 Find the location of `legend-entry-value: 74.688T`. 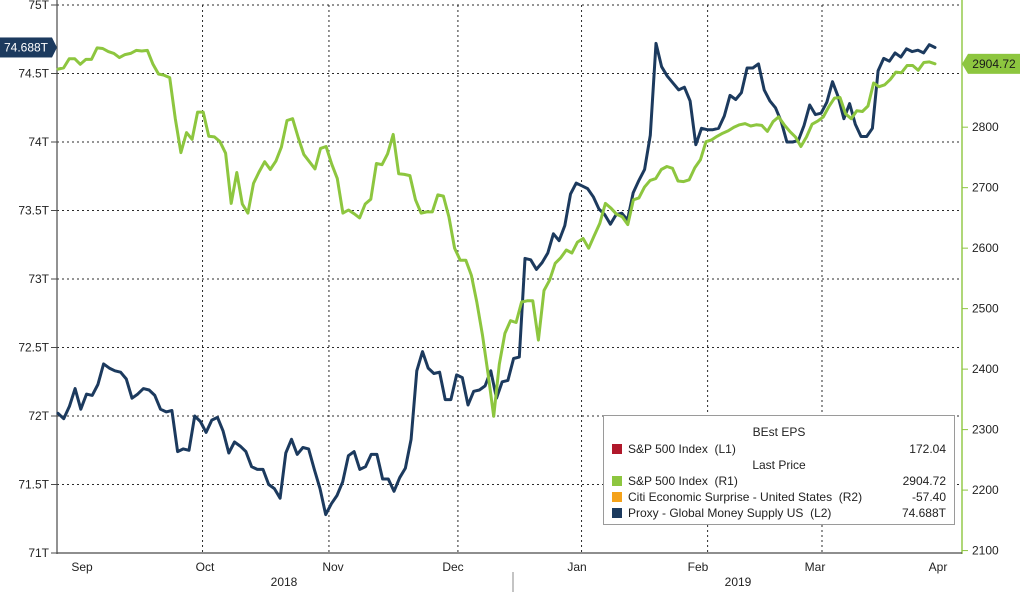

legend-entry-value: 74.688T is located at coordinates (923, 513).